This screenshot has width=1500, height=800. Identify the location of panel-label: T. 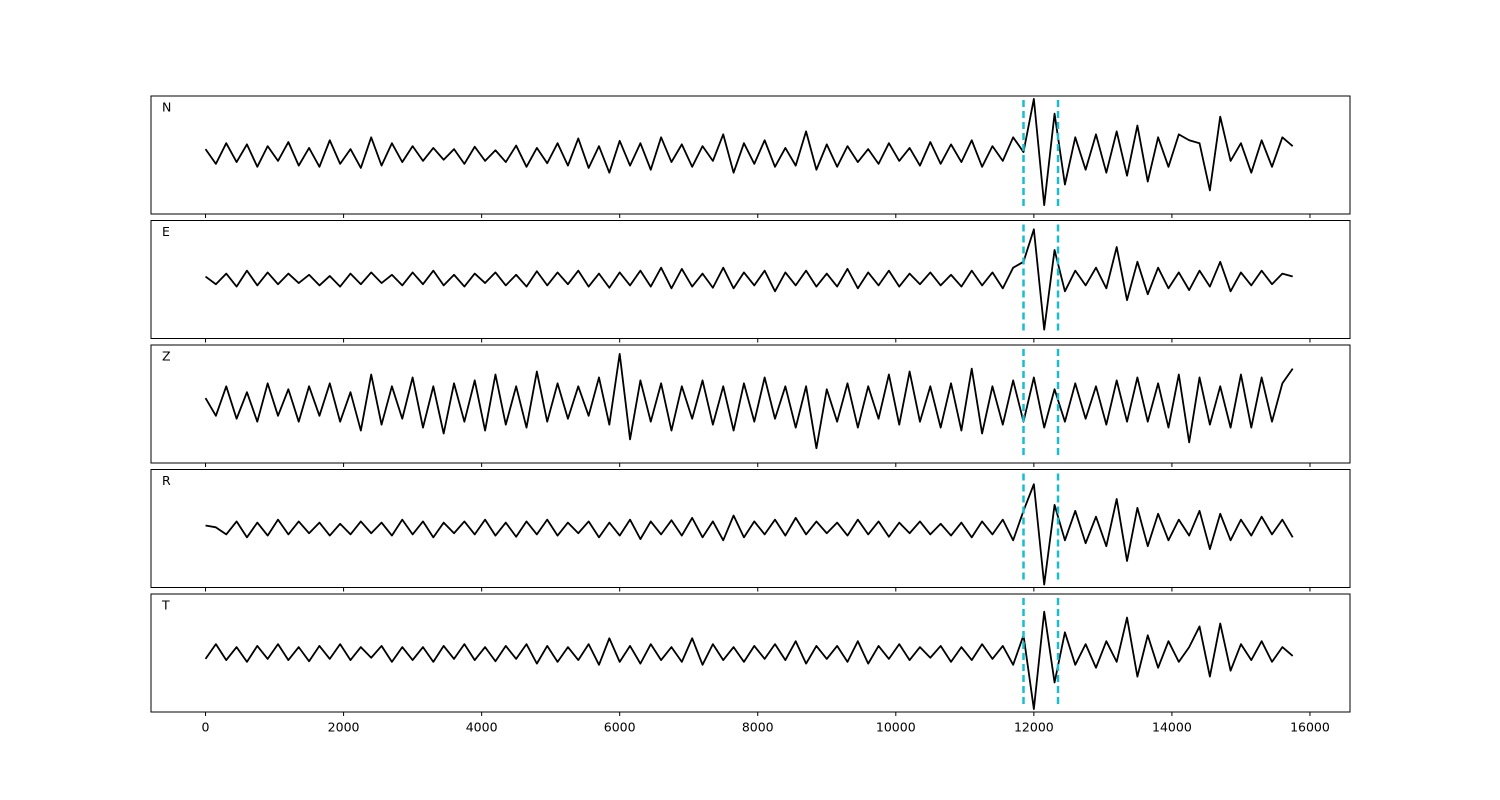
(165, 605).